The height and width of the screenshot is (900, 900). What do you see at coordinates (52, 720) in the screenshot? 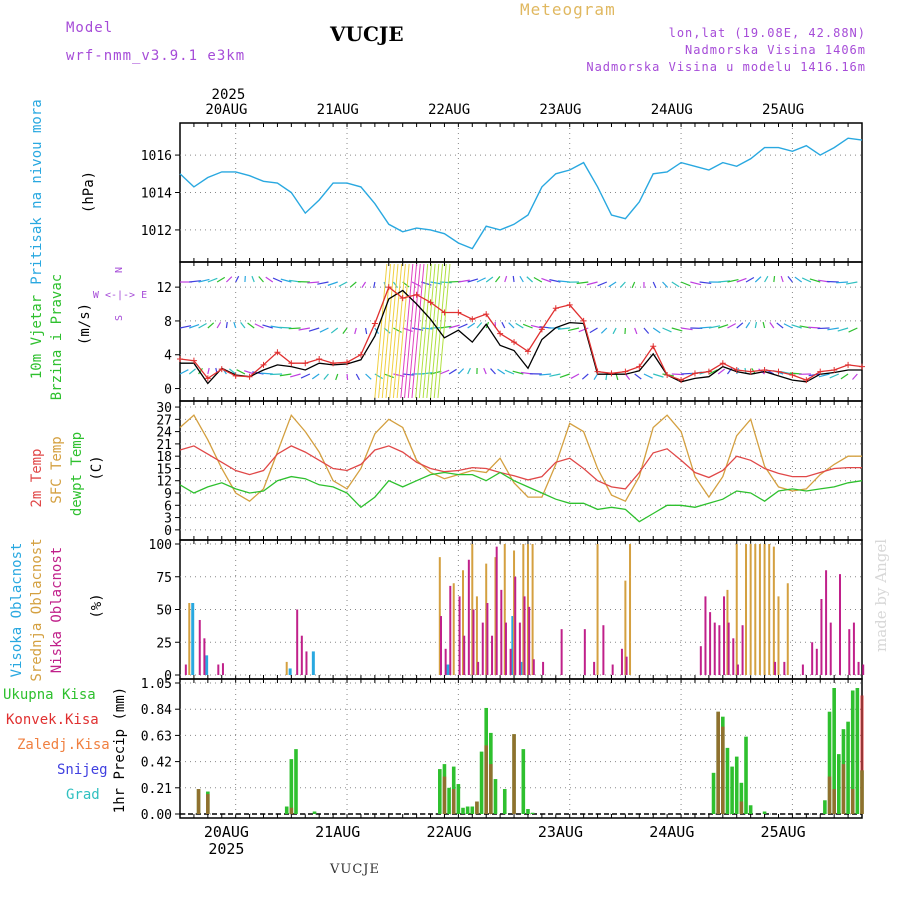
I see `legend-konvek-kisa: Konvek.Kisa` at bounding box center [52, 720].